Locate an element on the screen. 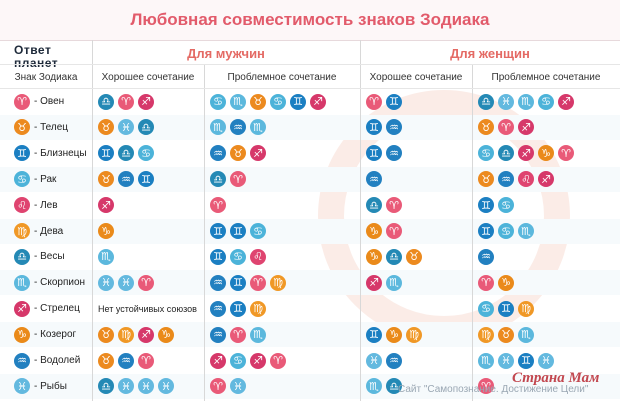  logo-line1: Ответ is located at coordinates (33, 50).